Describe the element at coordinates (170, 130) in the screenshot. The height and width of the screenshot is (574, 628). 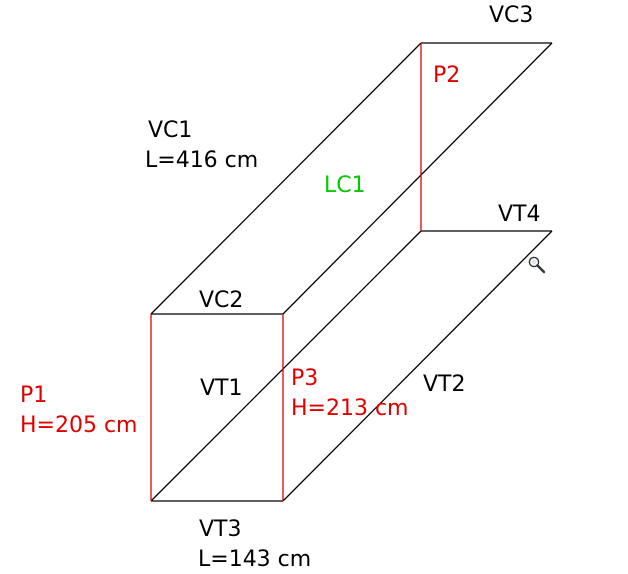
I see `label-vc1: VC1` at that location.